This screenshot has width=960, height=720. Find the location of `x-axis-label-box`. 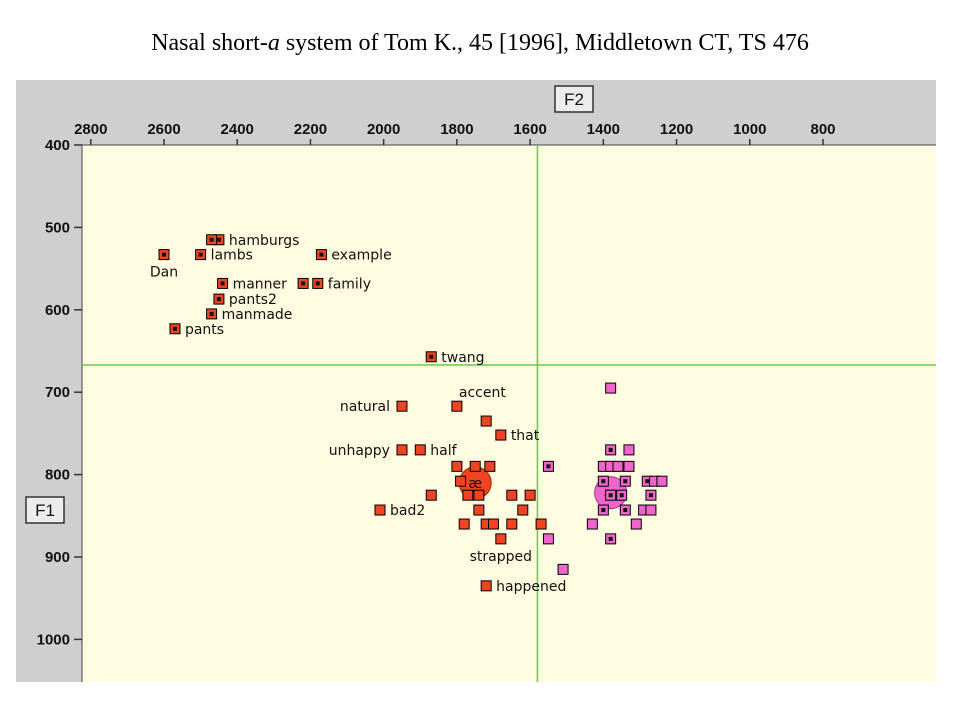

x-axis-label-box is located at coordinates (574, 99).